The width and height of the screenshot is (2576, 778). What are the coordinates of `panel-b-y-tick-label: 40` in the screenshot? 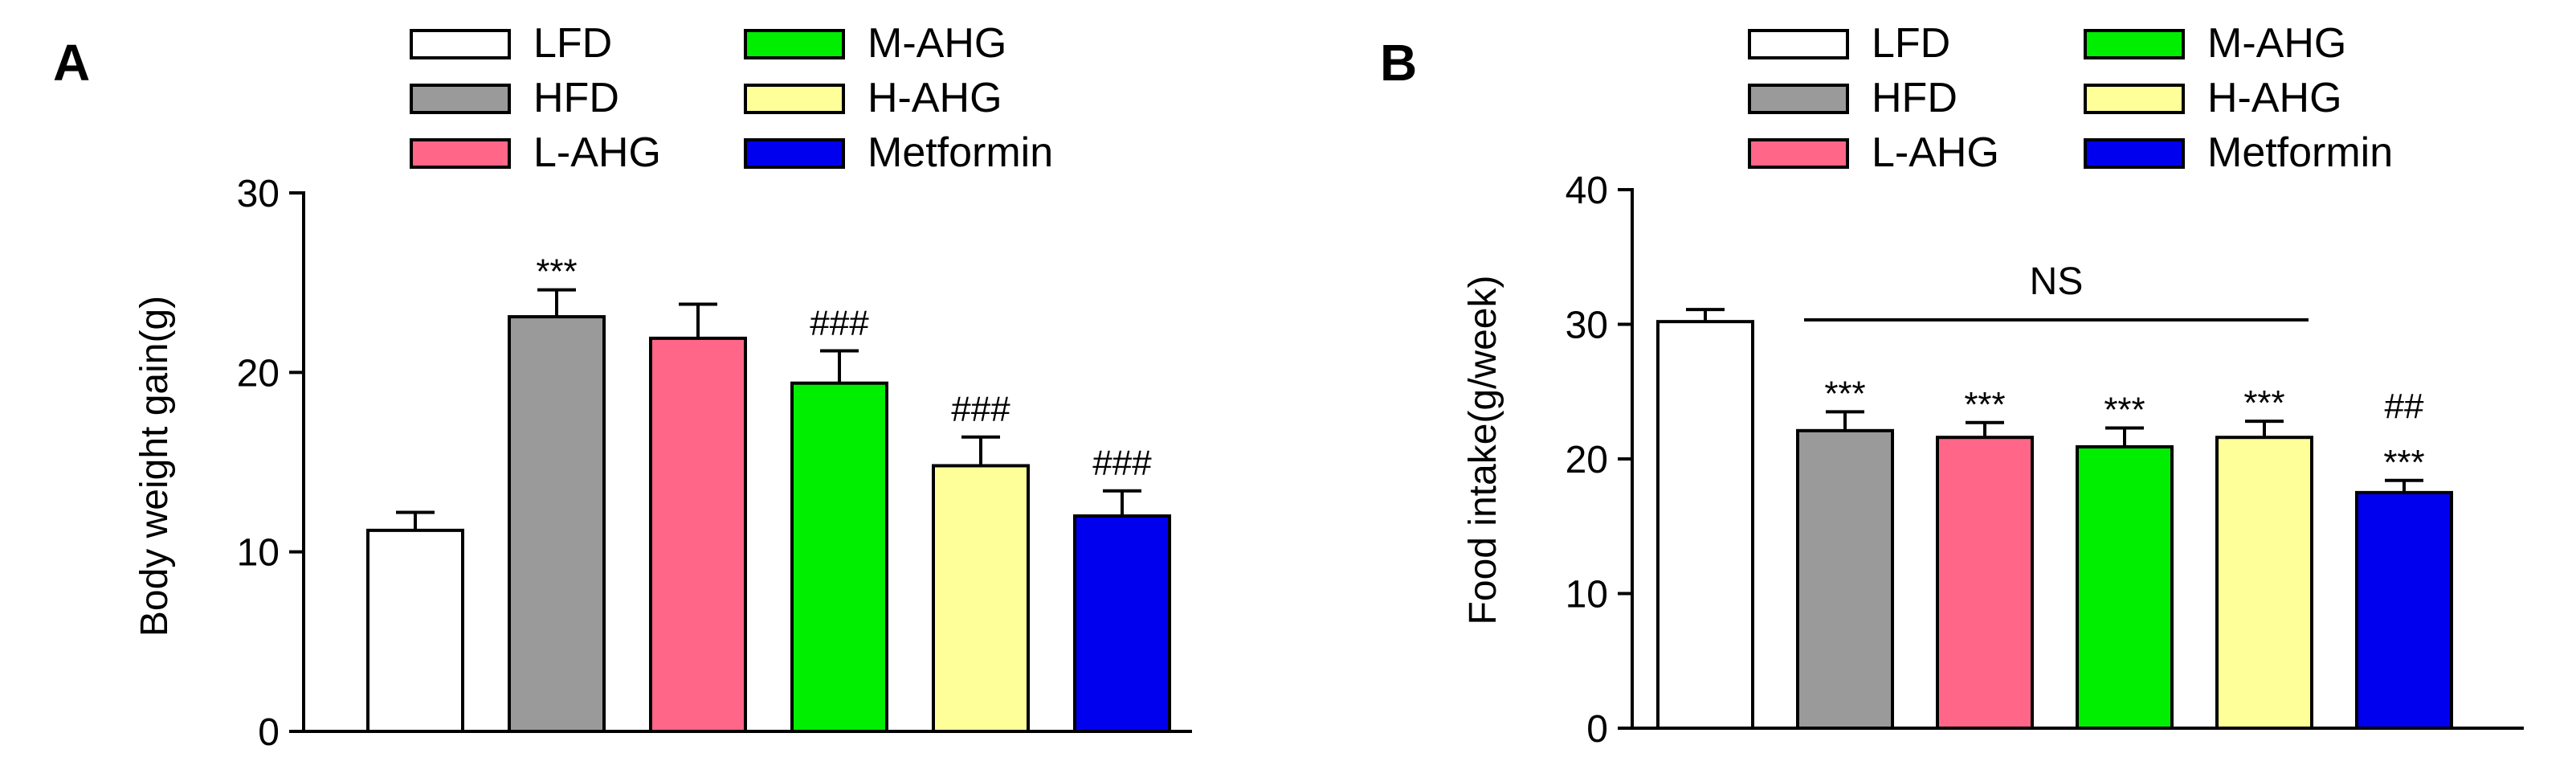 It's located at (1587, 191).